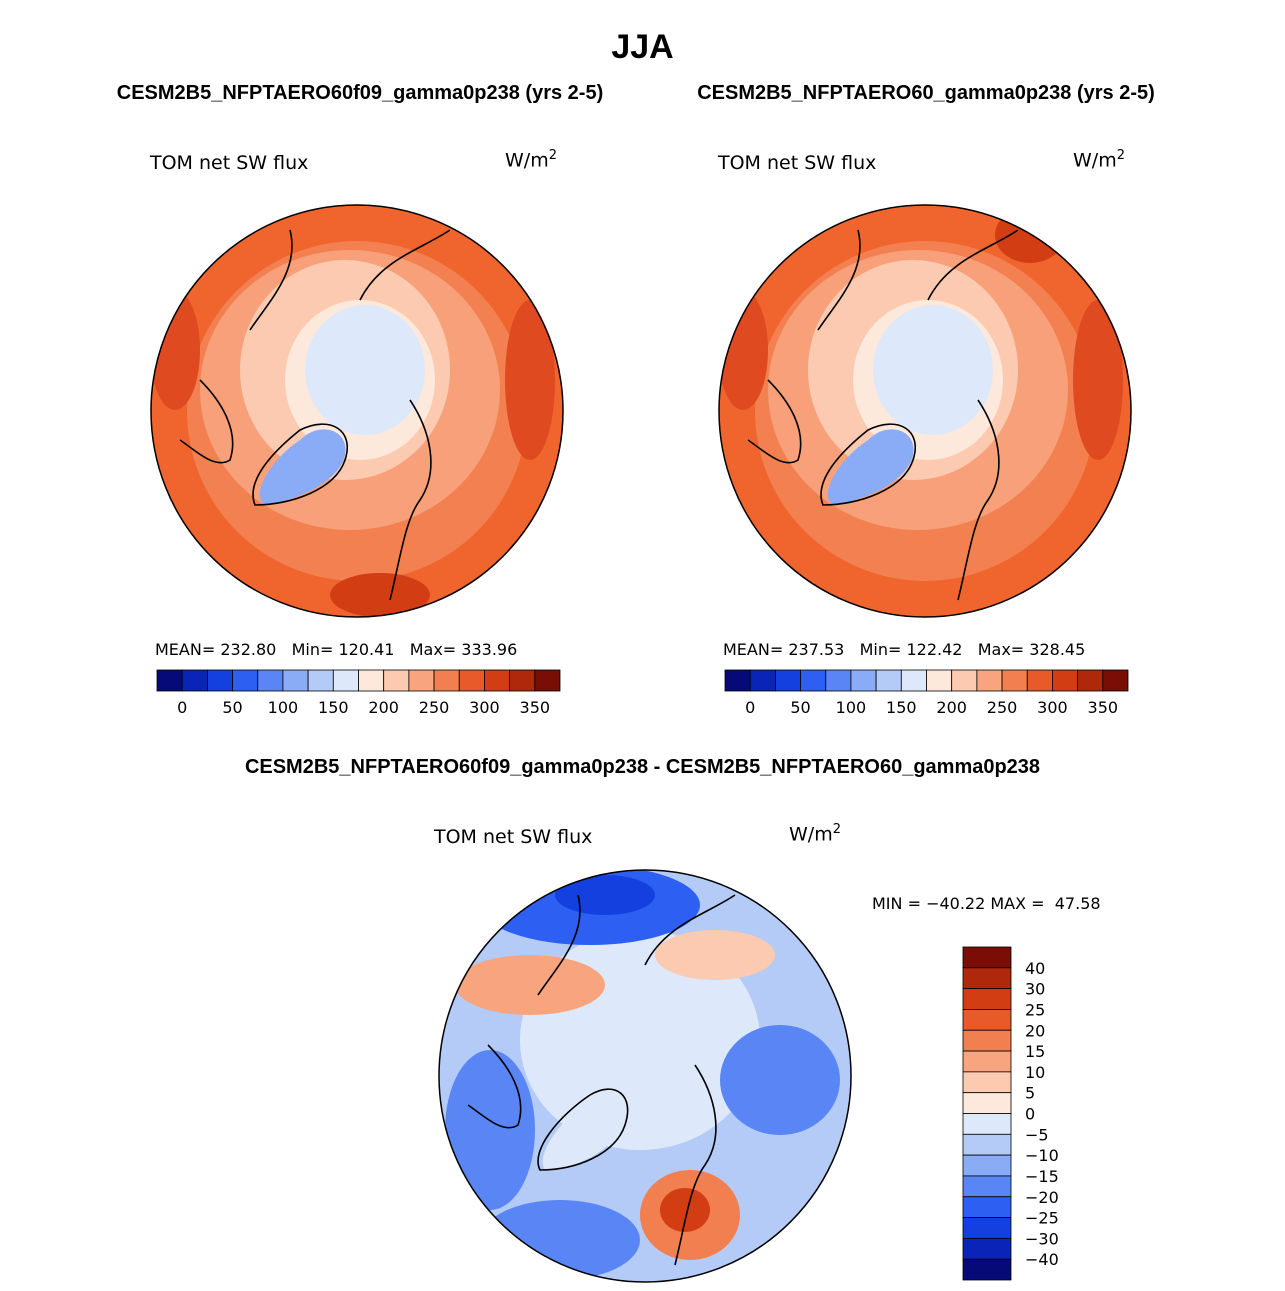 This screenshot has height=1291, width=1285. What do you see at coordinates (248, 649) in the screenshot?
I see `panel-1-mean-value: 232.80` at bounding box center [248, 649].